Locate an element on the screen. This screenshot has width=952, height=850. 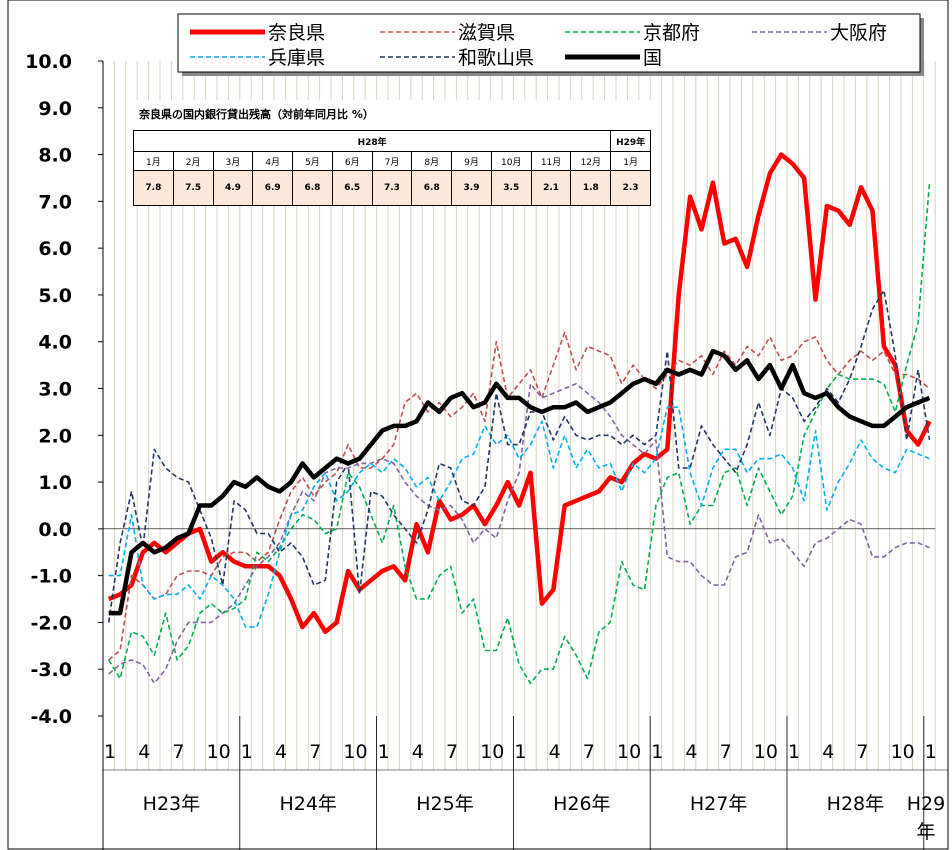
table-value: 2.3 is located at coordinates (630, 188).